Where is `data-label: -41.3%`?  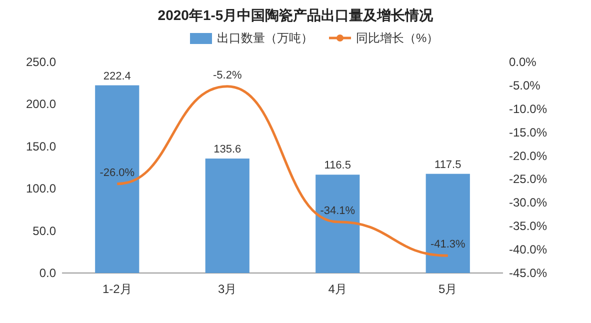
data-label: -41.3% is located at coordinates (448, 244).